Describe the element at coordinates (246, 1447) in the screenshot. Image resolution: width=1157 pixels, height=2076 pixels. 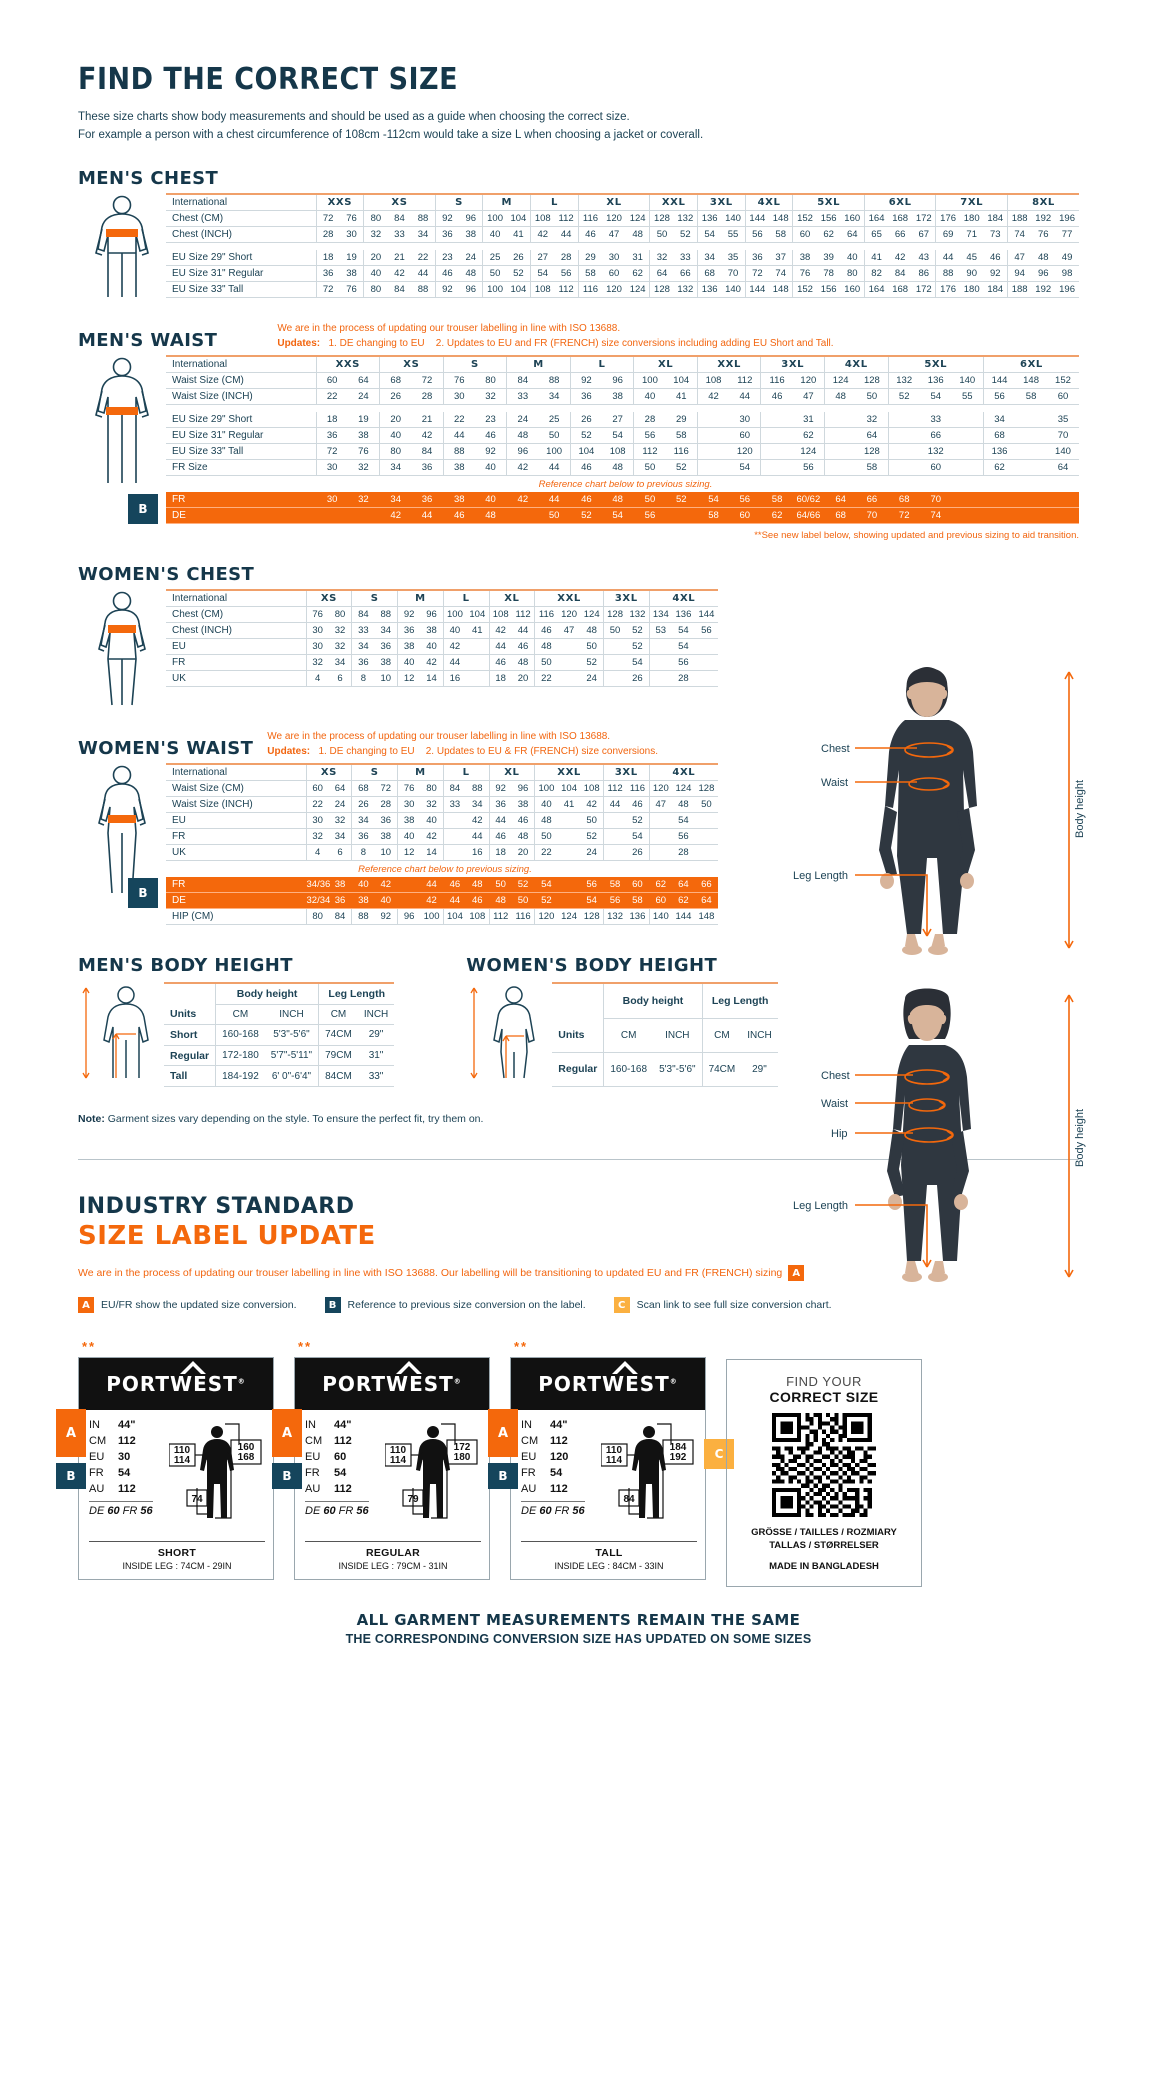
I see `svg-text: 160` at that location.